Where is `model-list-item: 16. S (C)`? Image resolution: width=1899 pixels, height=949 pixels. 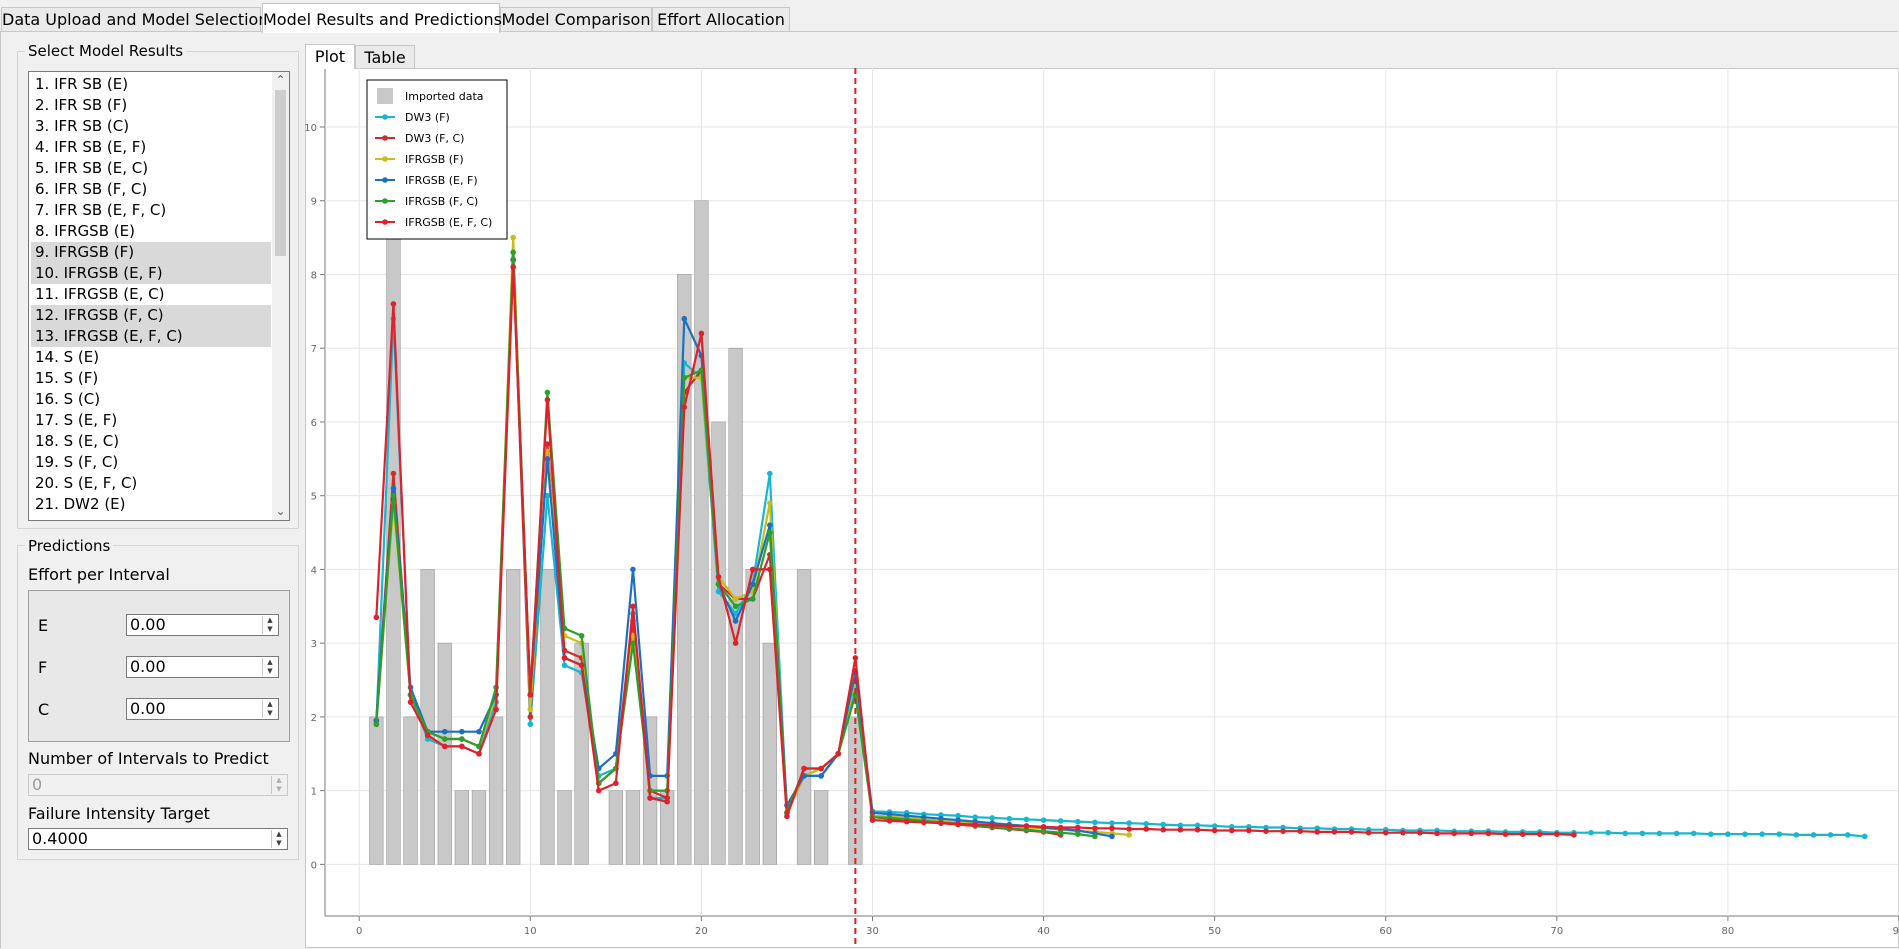 model-list-item: 16. S (C) is located at coordinates (68, 399).